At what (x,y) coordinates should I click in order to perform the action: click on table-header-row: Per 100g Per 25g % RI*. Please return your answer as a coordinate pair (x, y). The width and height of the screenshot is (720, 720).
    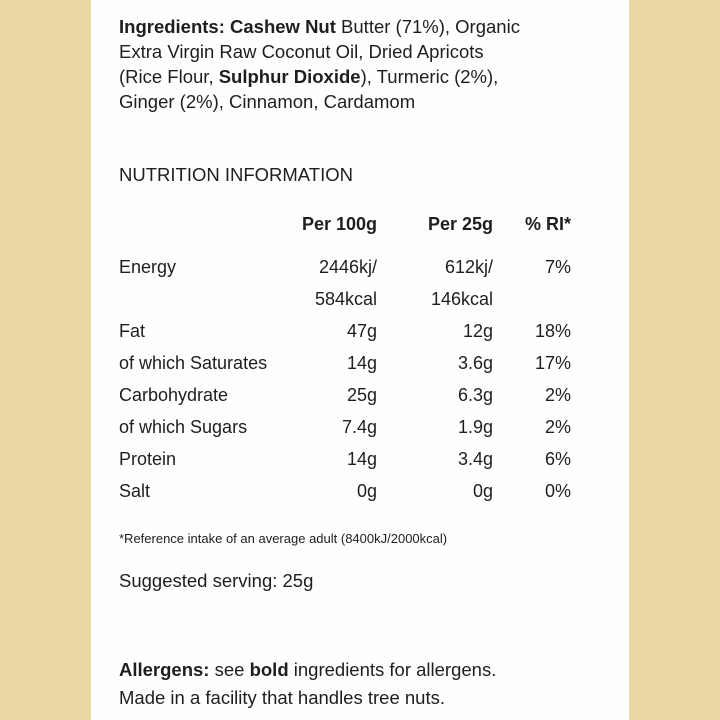
    Looking at the image, I should click on (360, 230).